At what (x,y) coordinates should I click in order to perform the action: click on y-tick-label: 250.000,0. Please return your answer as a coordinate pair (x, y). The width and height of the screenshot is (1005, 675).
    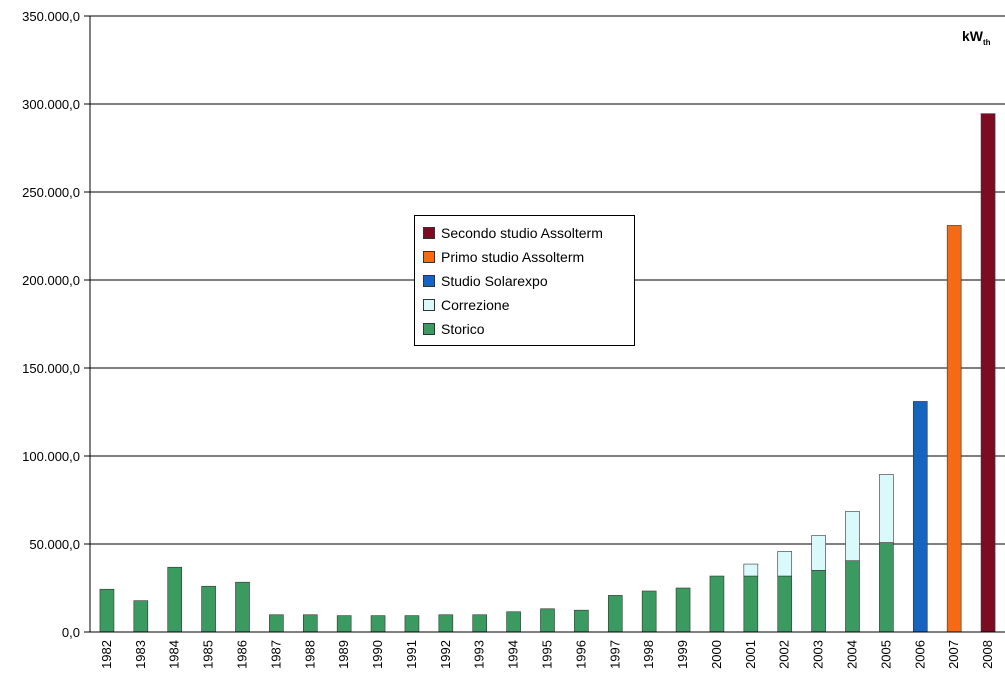
    Looking at the image, I should click on (51, 192).